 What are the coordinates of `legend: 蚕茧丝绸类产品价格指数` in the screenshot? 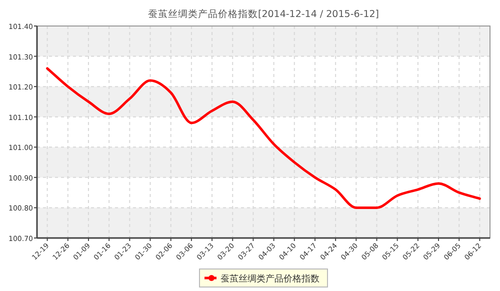 It's located at (263, 278).